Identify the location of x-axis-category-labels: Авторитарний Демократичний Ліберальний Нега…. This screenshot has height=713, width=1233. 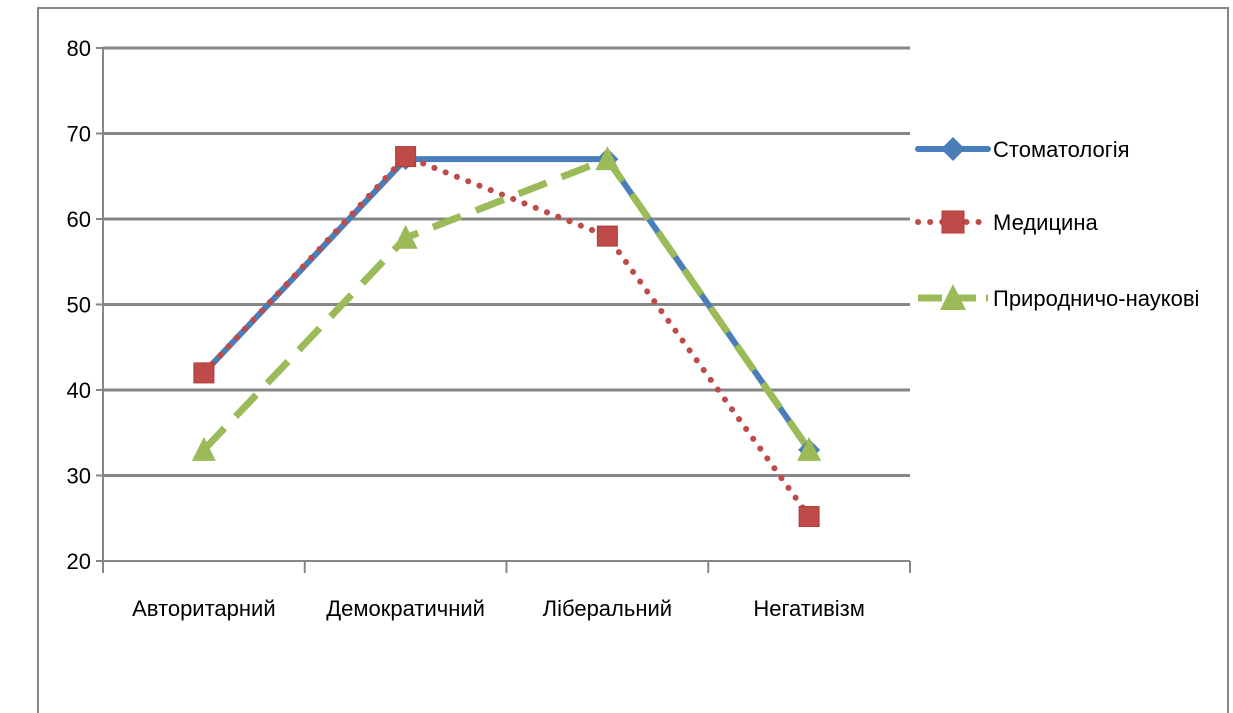
(498, 608).